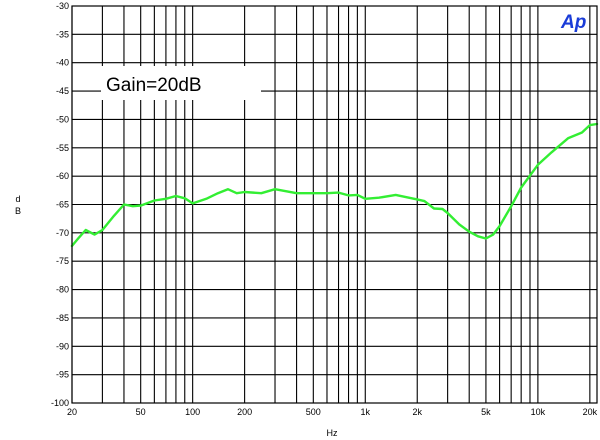 This screenshot has width=600, height=440. I want to click on y-tick-label: -80, so click(62, 290).